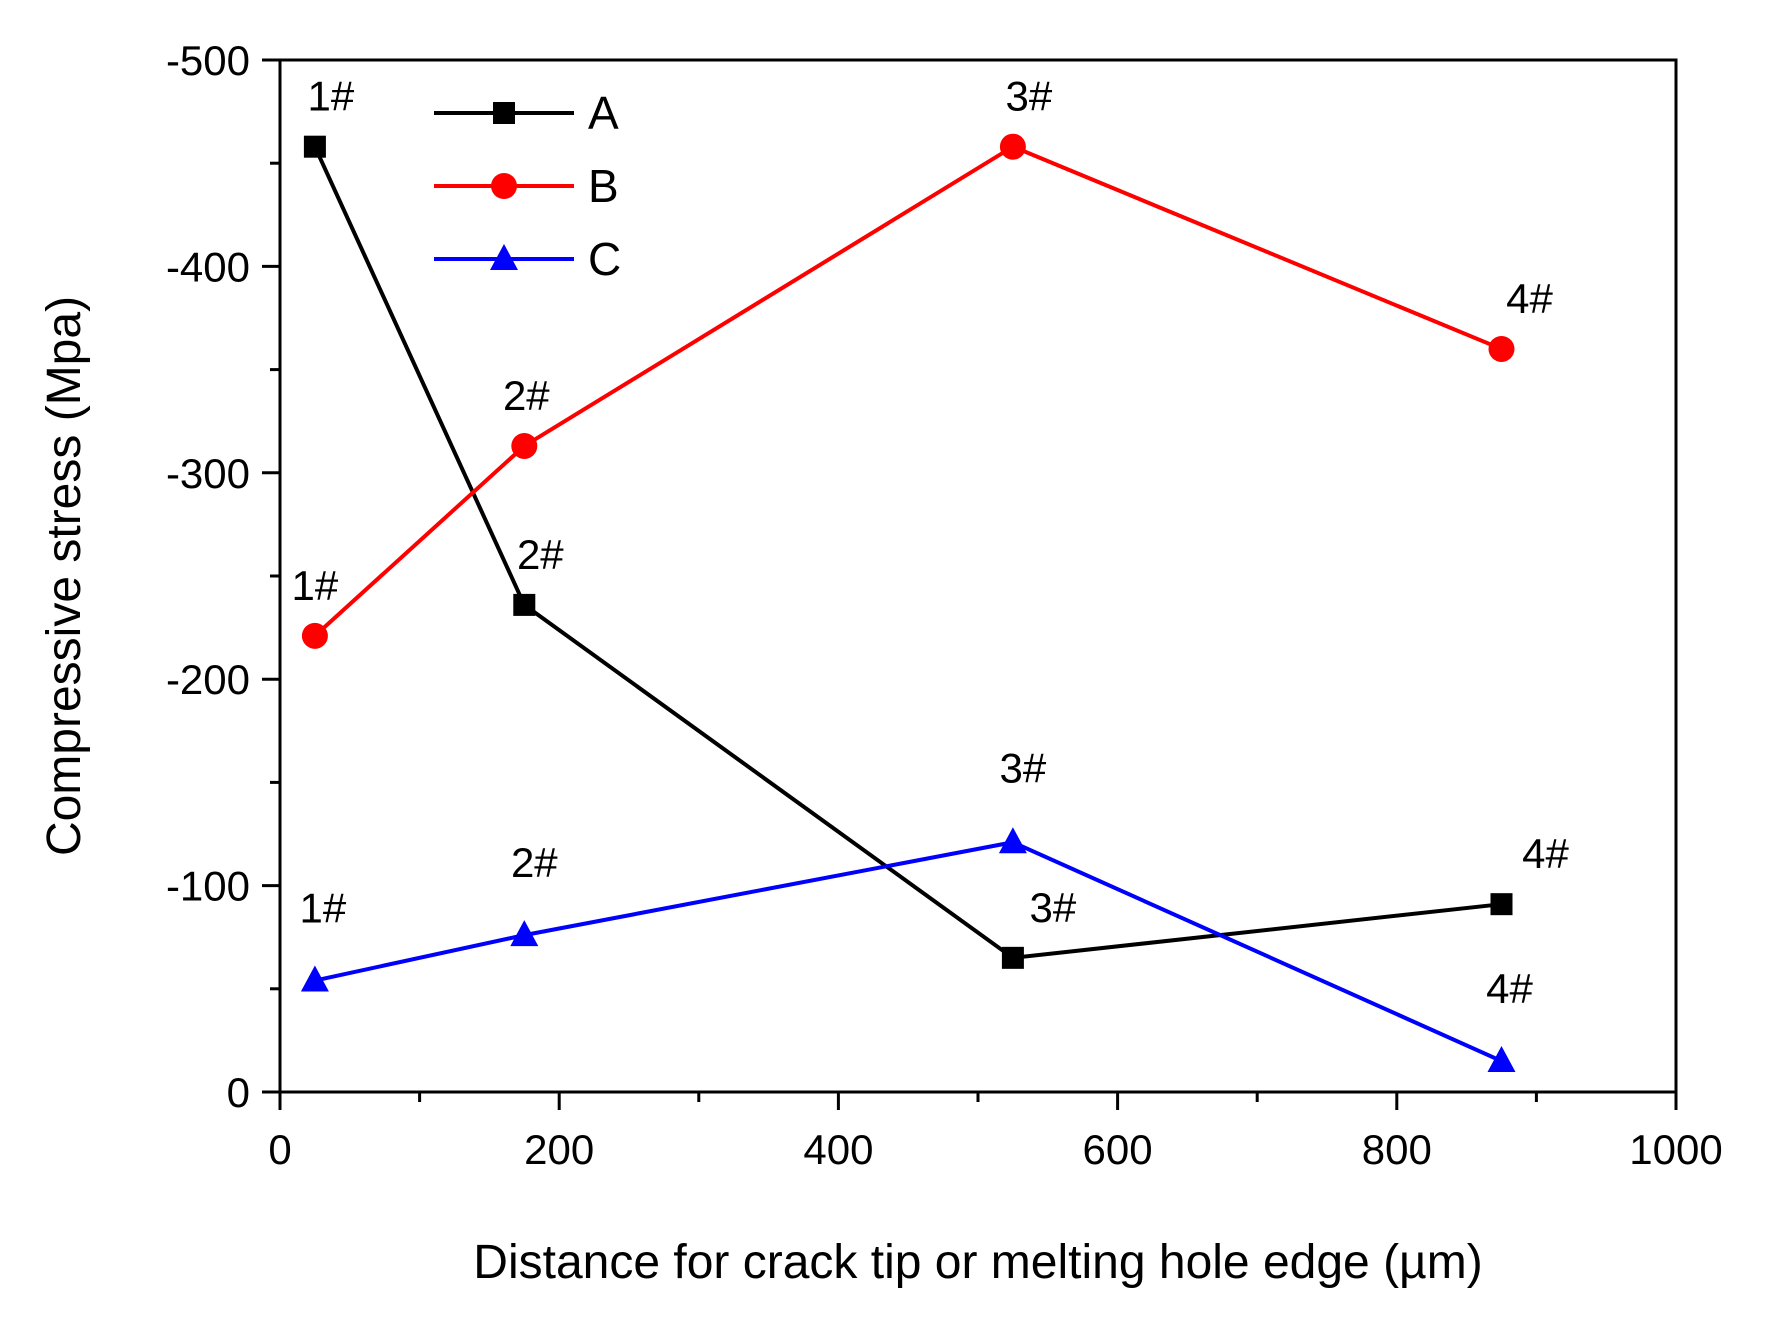 This screenshot has width=1766, height=1328. What do you see at coordinates (208, 60) in the screenshot?
I see `y-tick-label: -500` at bounding box center [208, 60].